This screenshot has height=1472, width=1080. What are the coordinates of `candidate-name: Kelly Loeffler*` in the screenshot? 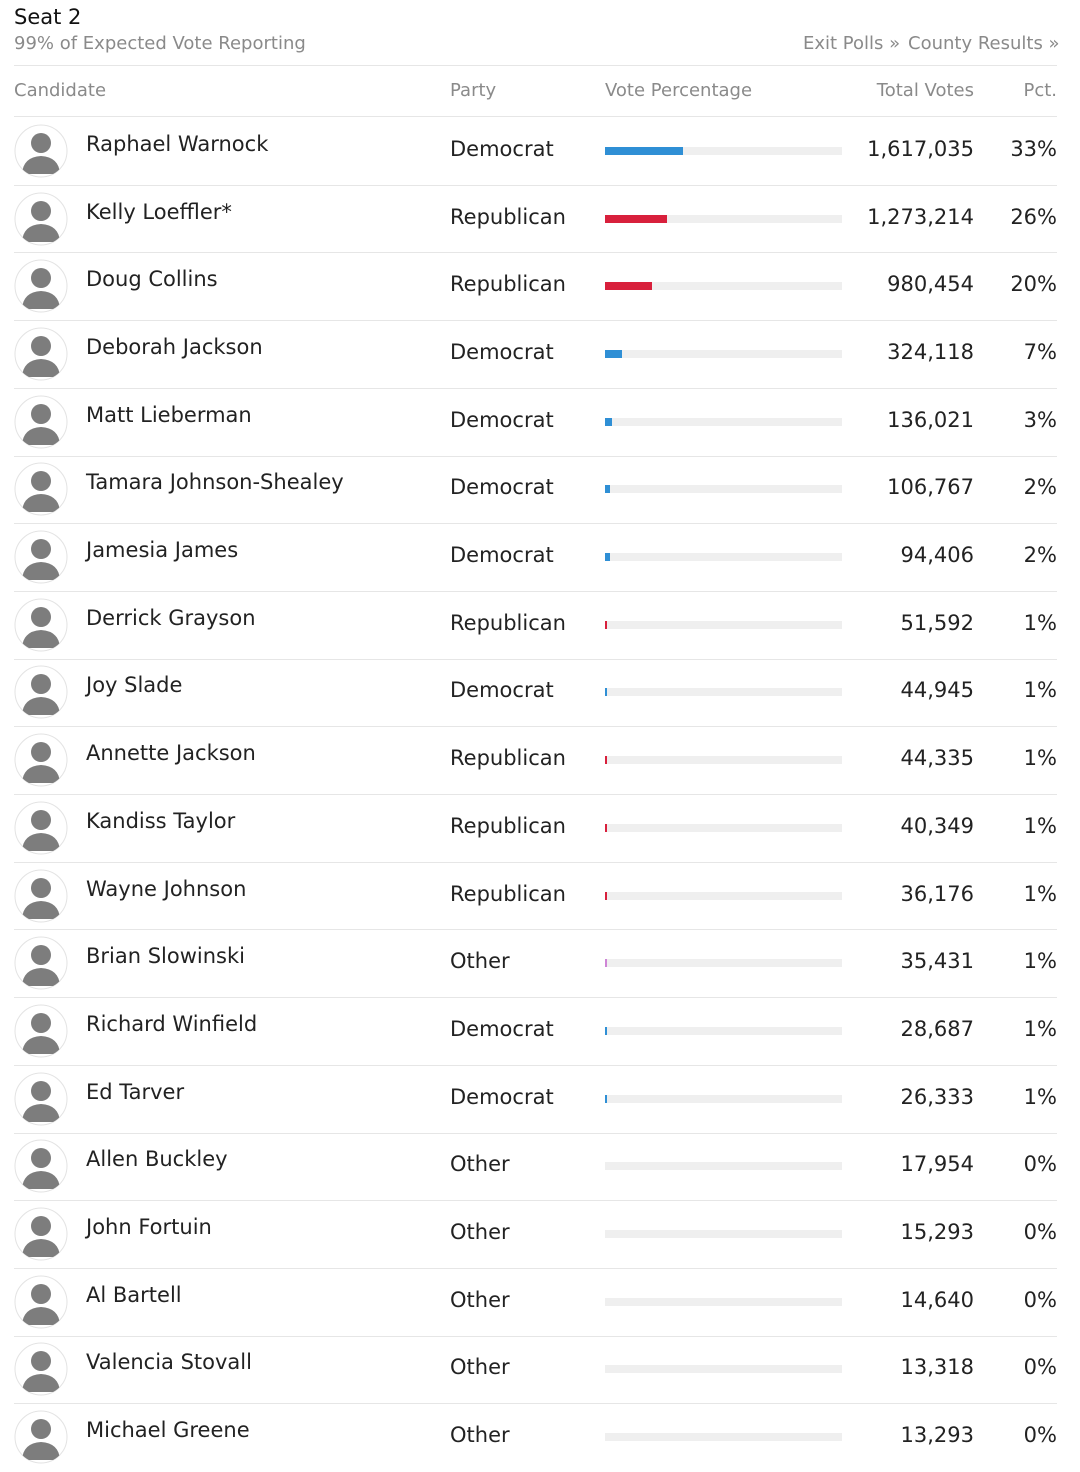 It's located at (159, 211).